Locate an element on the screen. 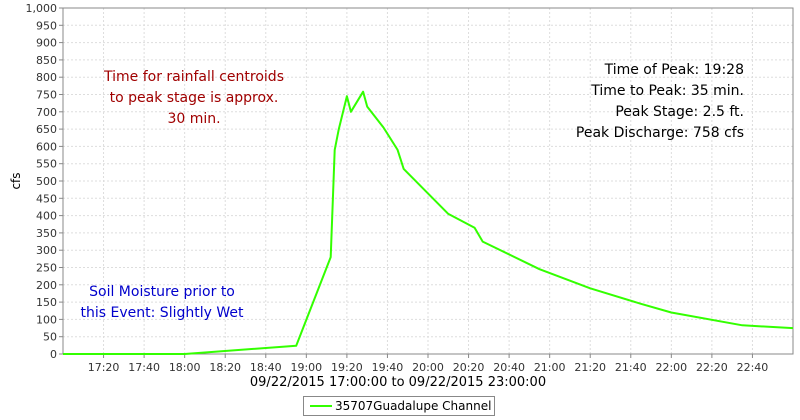 This screenshot has height=420, width=800. soil-line: this Event: Slightly Wet is located at coordinates (162, 313).